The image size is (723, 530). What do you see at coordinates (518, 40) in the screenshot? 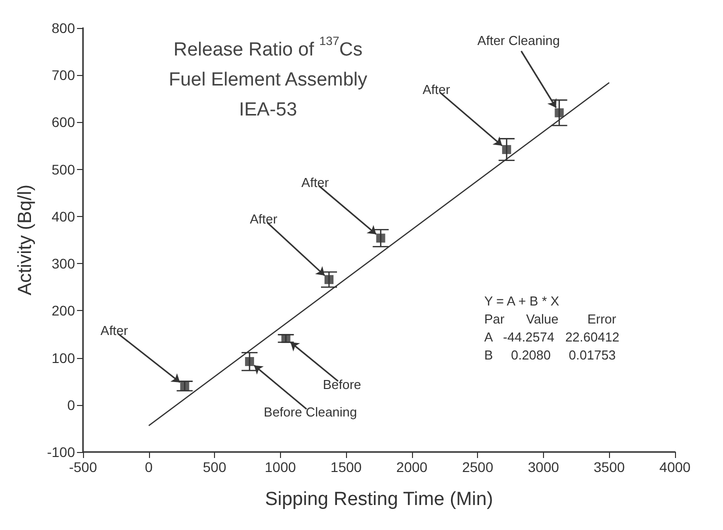
I see `annotation: After Cleaning` at bounding box center [518, 40].